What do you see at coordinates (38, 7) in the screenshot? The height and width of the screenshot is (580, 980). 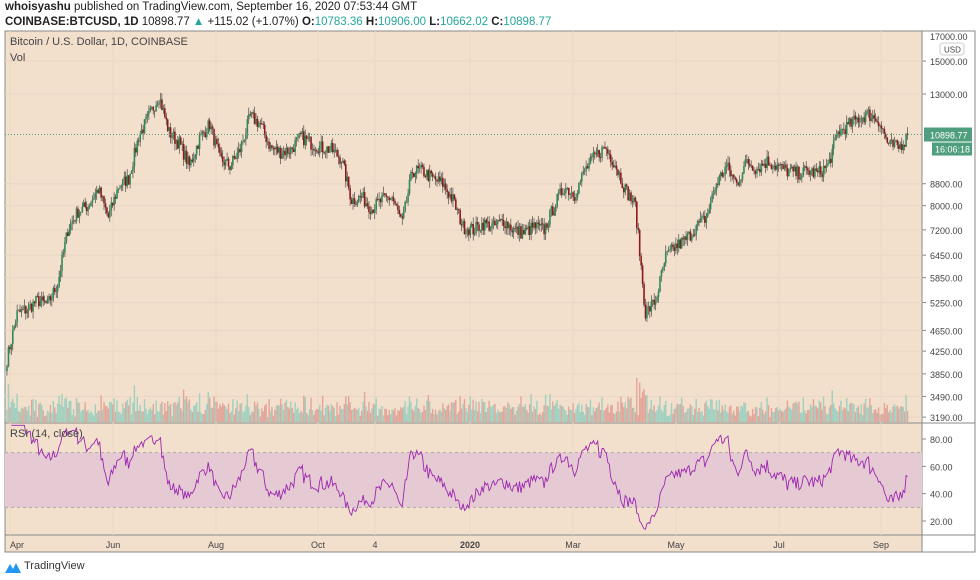 I see `author: whoisyashu` at bounding box center [38, 7].